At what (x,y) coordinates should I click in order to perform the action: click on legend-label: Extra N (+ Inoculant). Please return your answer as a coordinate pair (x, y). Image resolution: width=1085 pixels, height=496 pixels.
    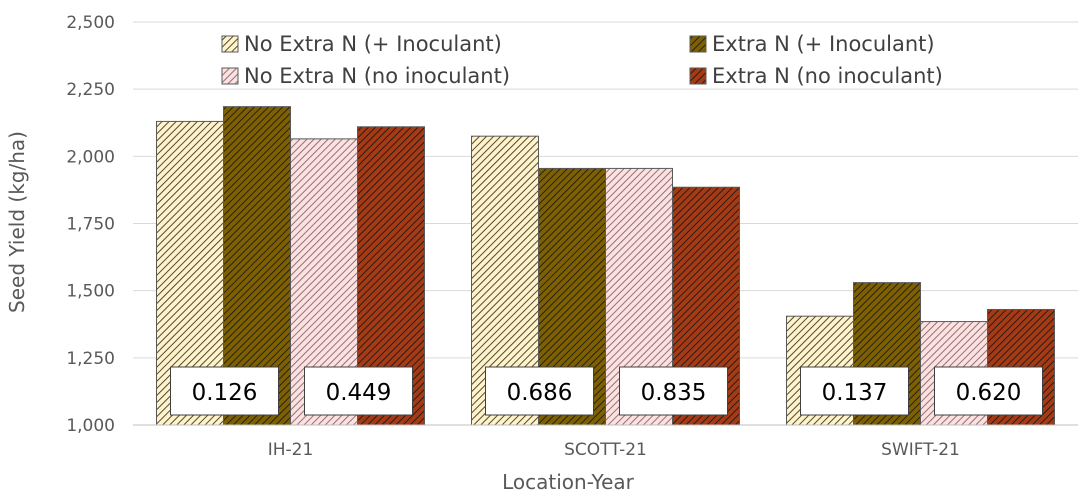
    Looking at the image, I should click on (823, 44).